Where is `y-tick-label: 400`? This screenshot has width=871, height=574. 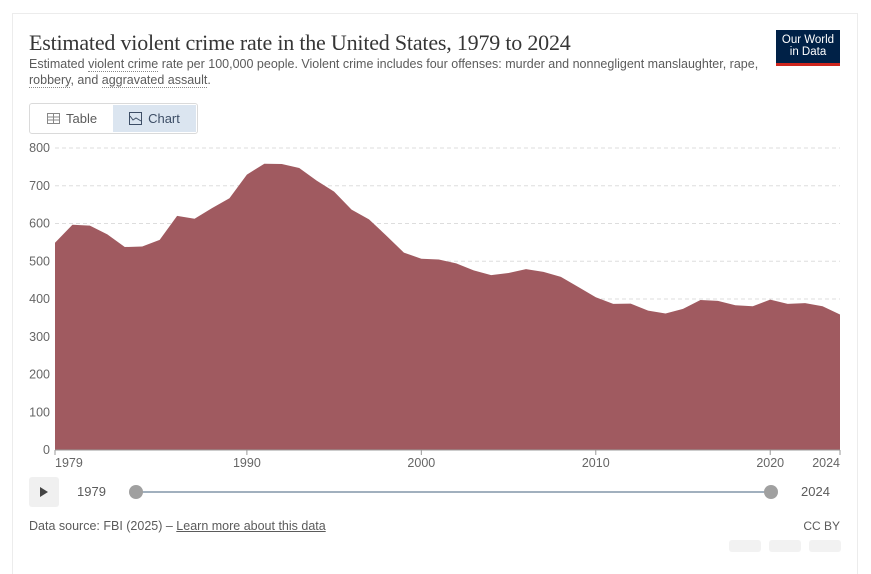 y-tick-label: 400 is located at coordinates (39, 299).